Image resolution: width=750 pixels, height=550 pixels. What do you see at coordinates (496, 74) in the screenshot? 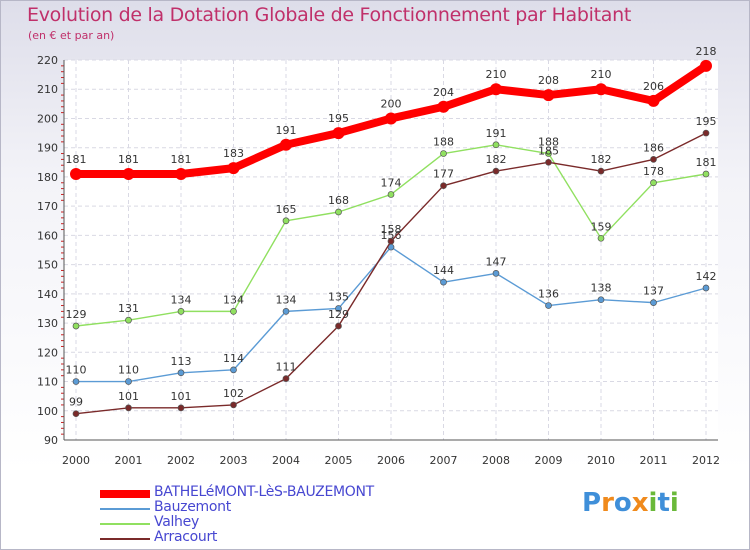
I see `data-label: 210` at bounding box center [496, 74].